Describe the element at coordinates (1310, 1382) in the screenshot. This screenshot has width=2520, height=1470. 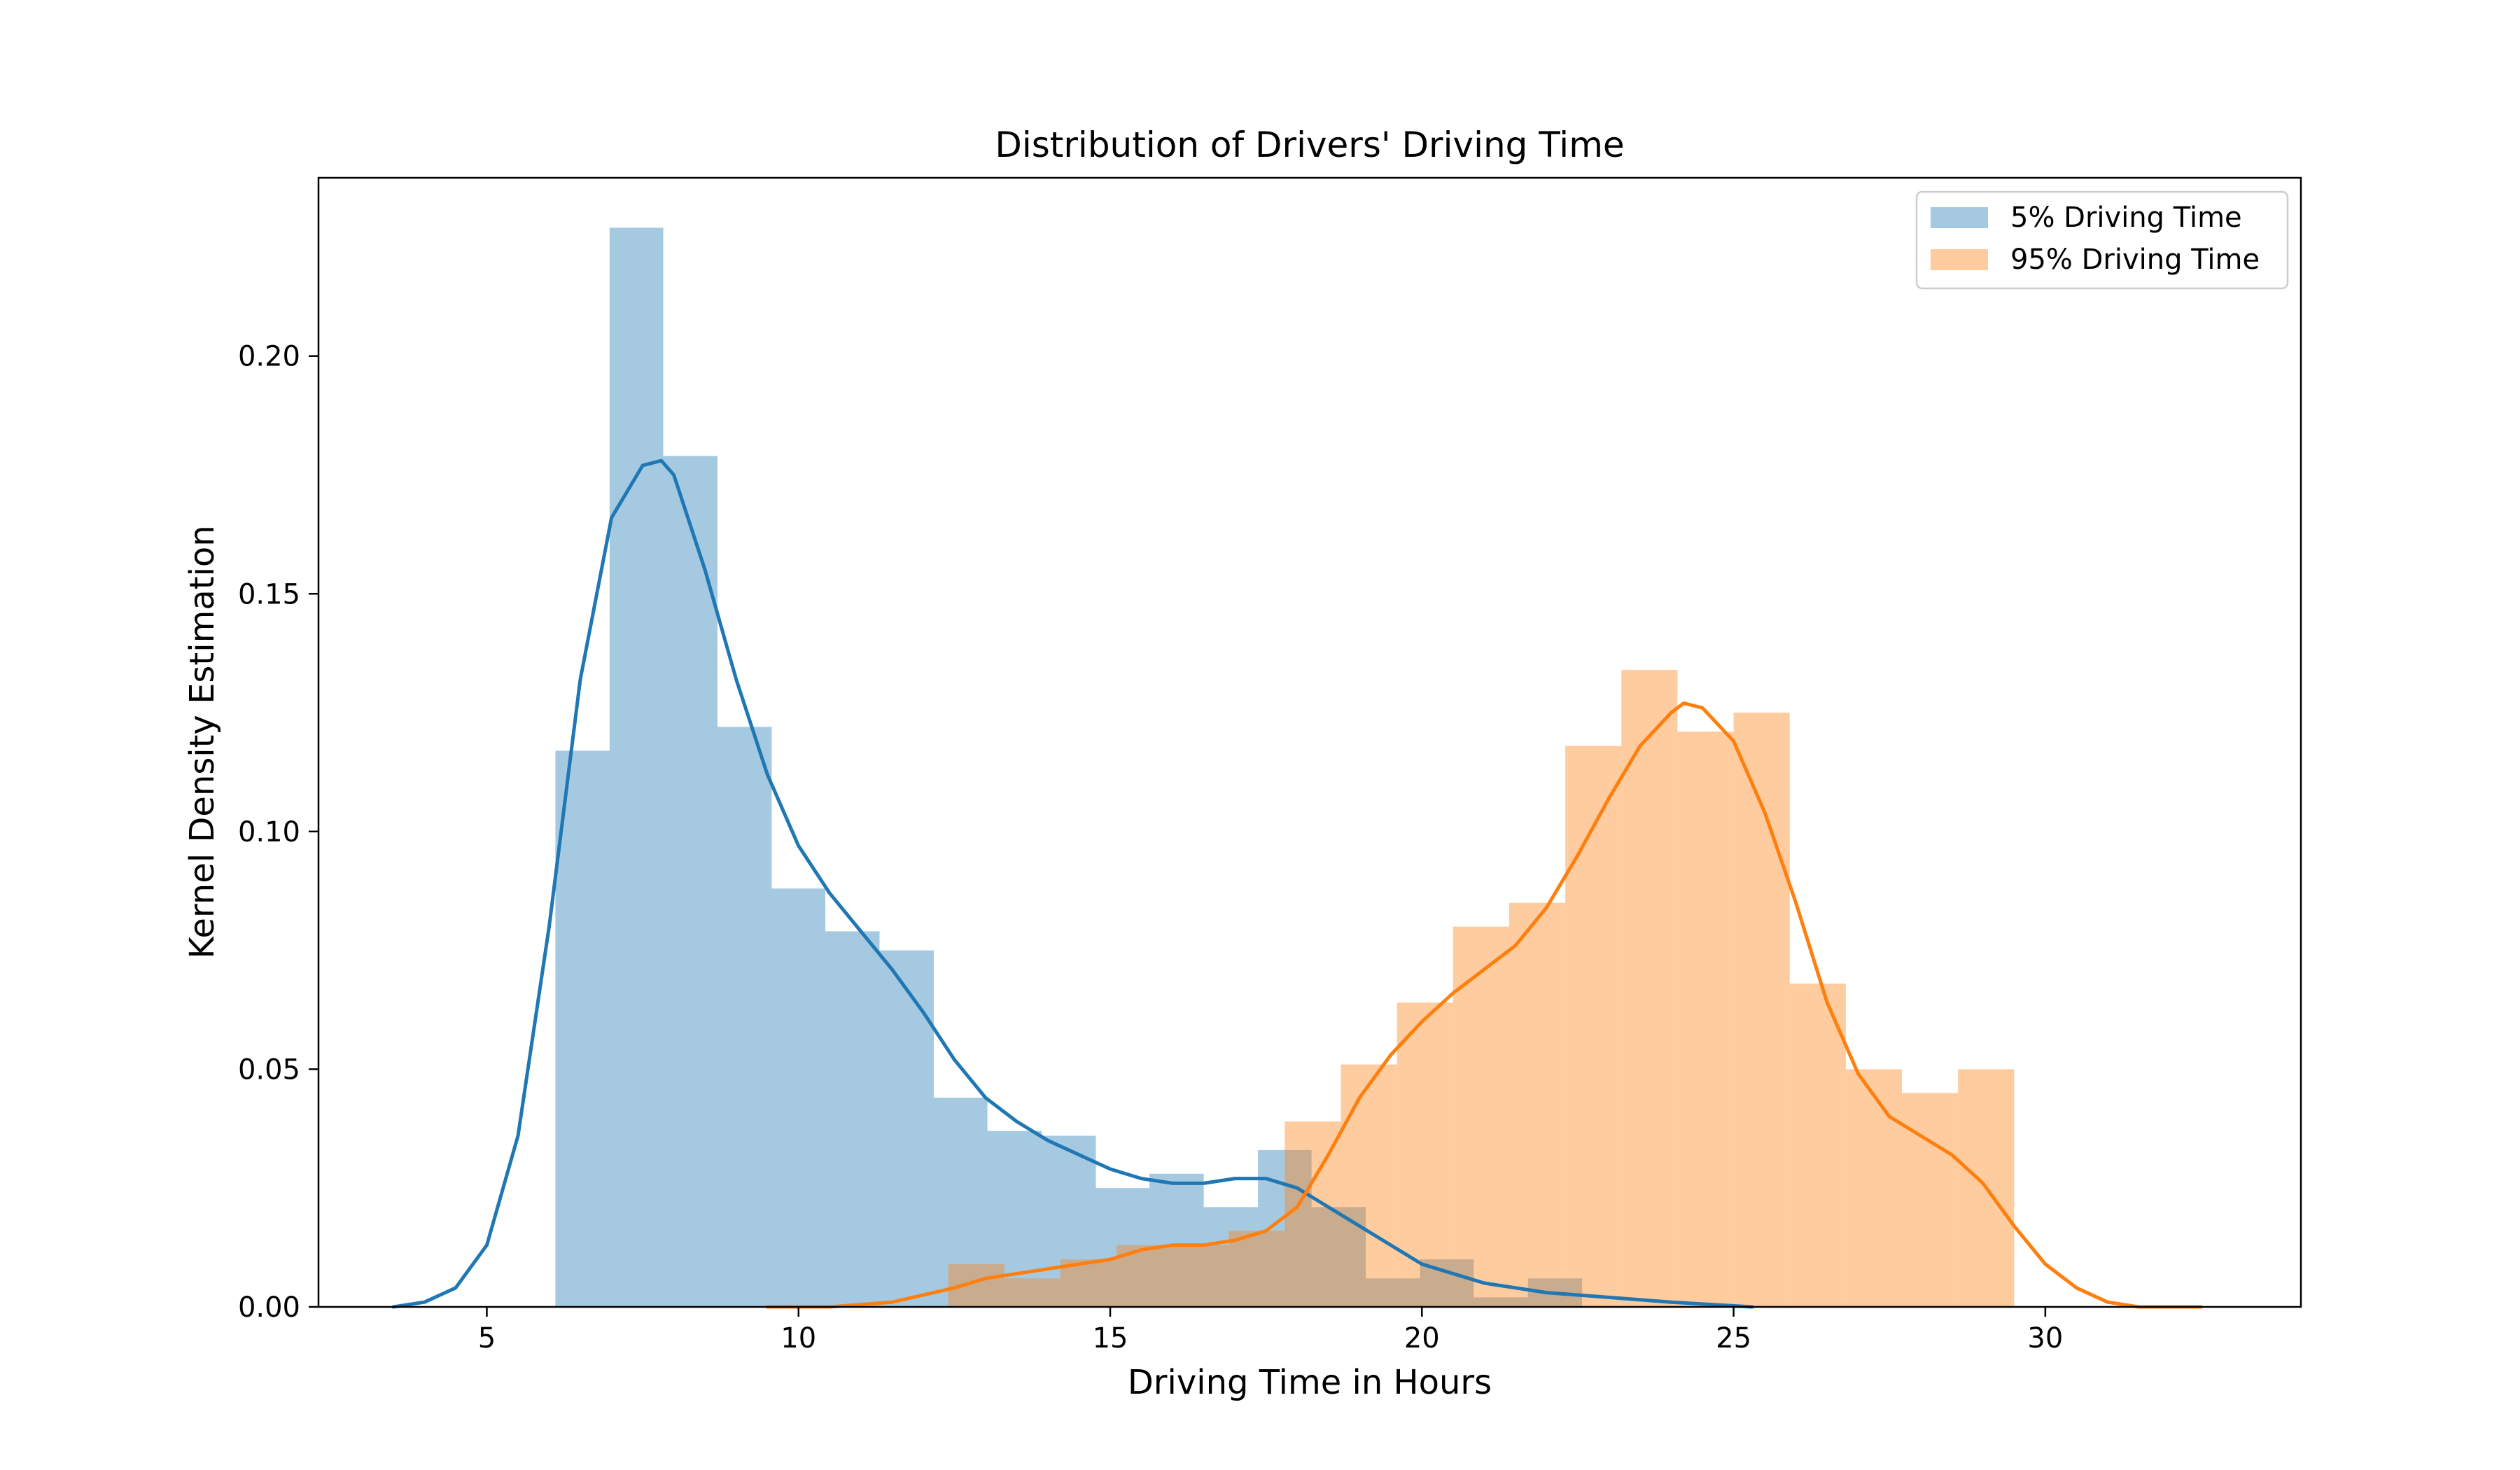
I see `x-axis-label: Driving Time in Hours` at that location.